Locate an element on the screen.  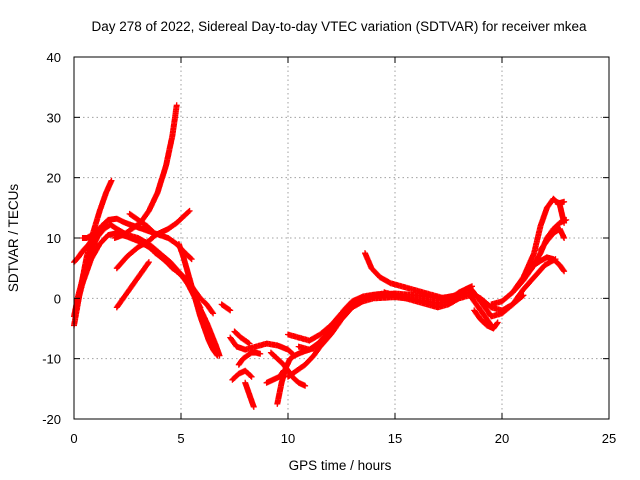
y-tick-label: 10 is located at coordinates (54, 238).